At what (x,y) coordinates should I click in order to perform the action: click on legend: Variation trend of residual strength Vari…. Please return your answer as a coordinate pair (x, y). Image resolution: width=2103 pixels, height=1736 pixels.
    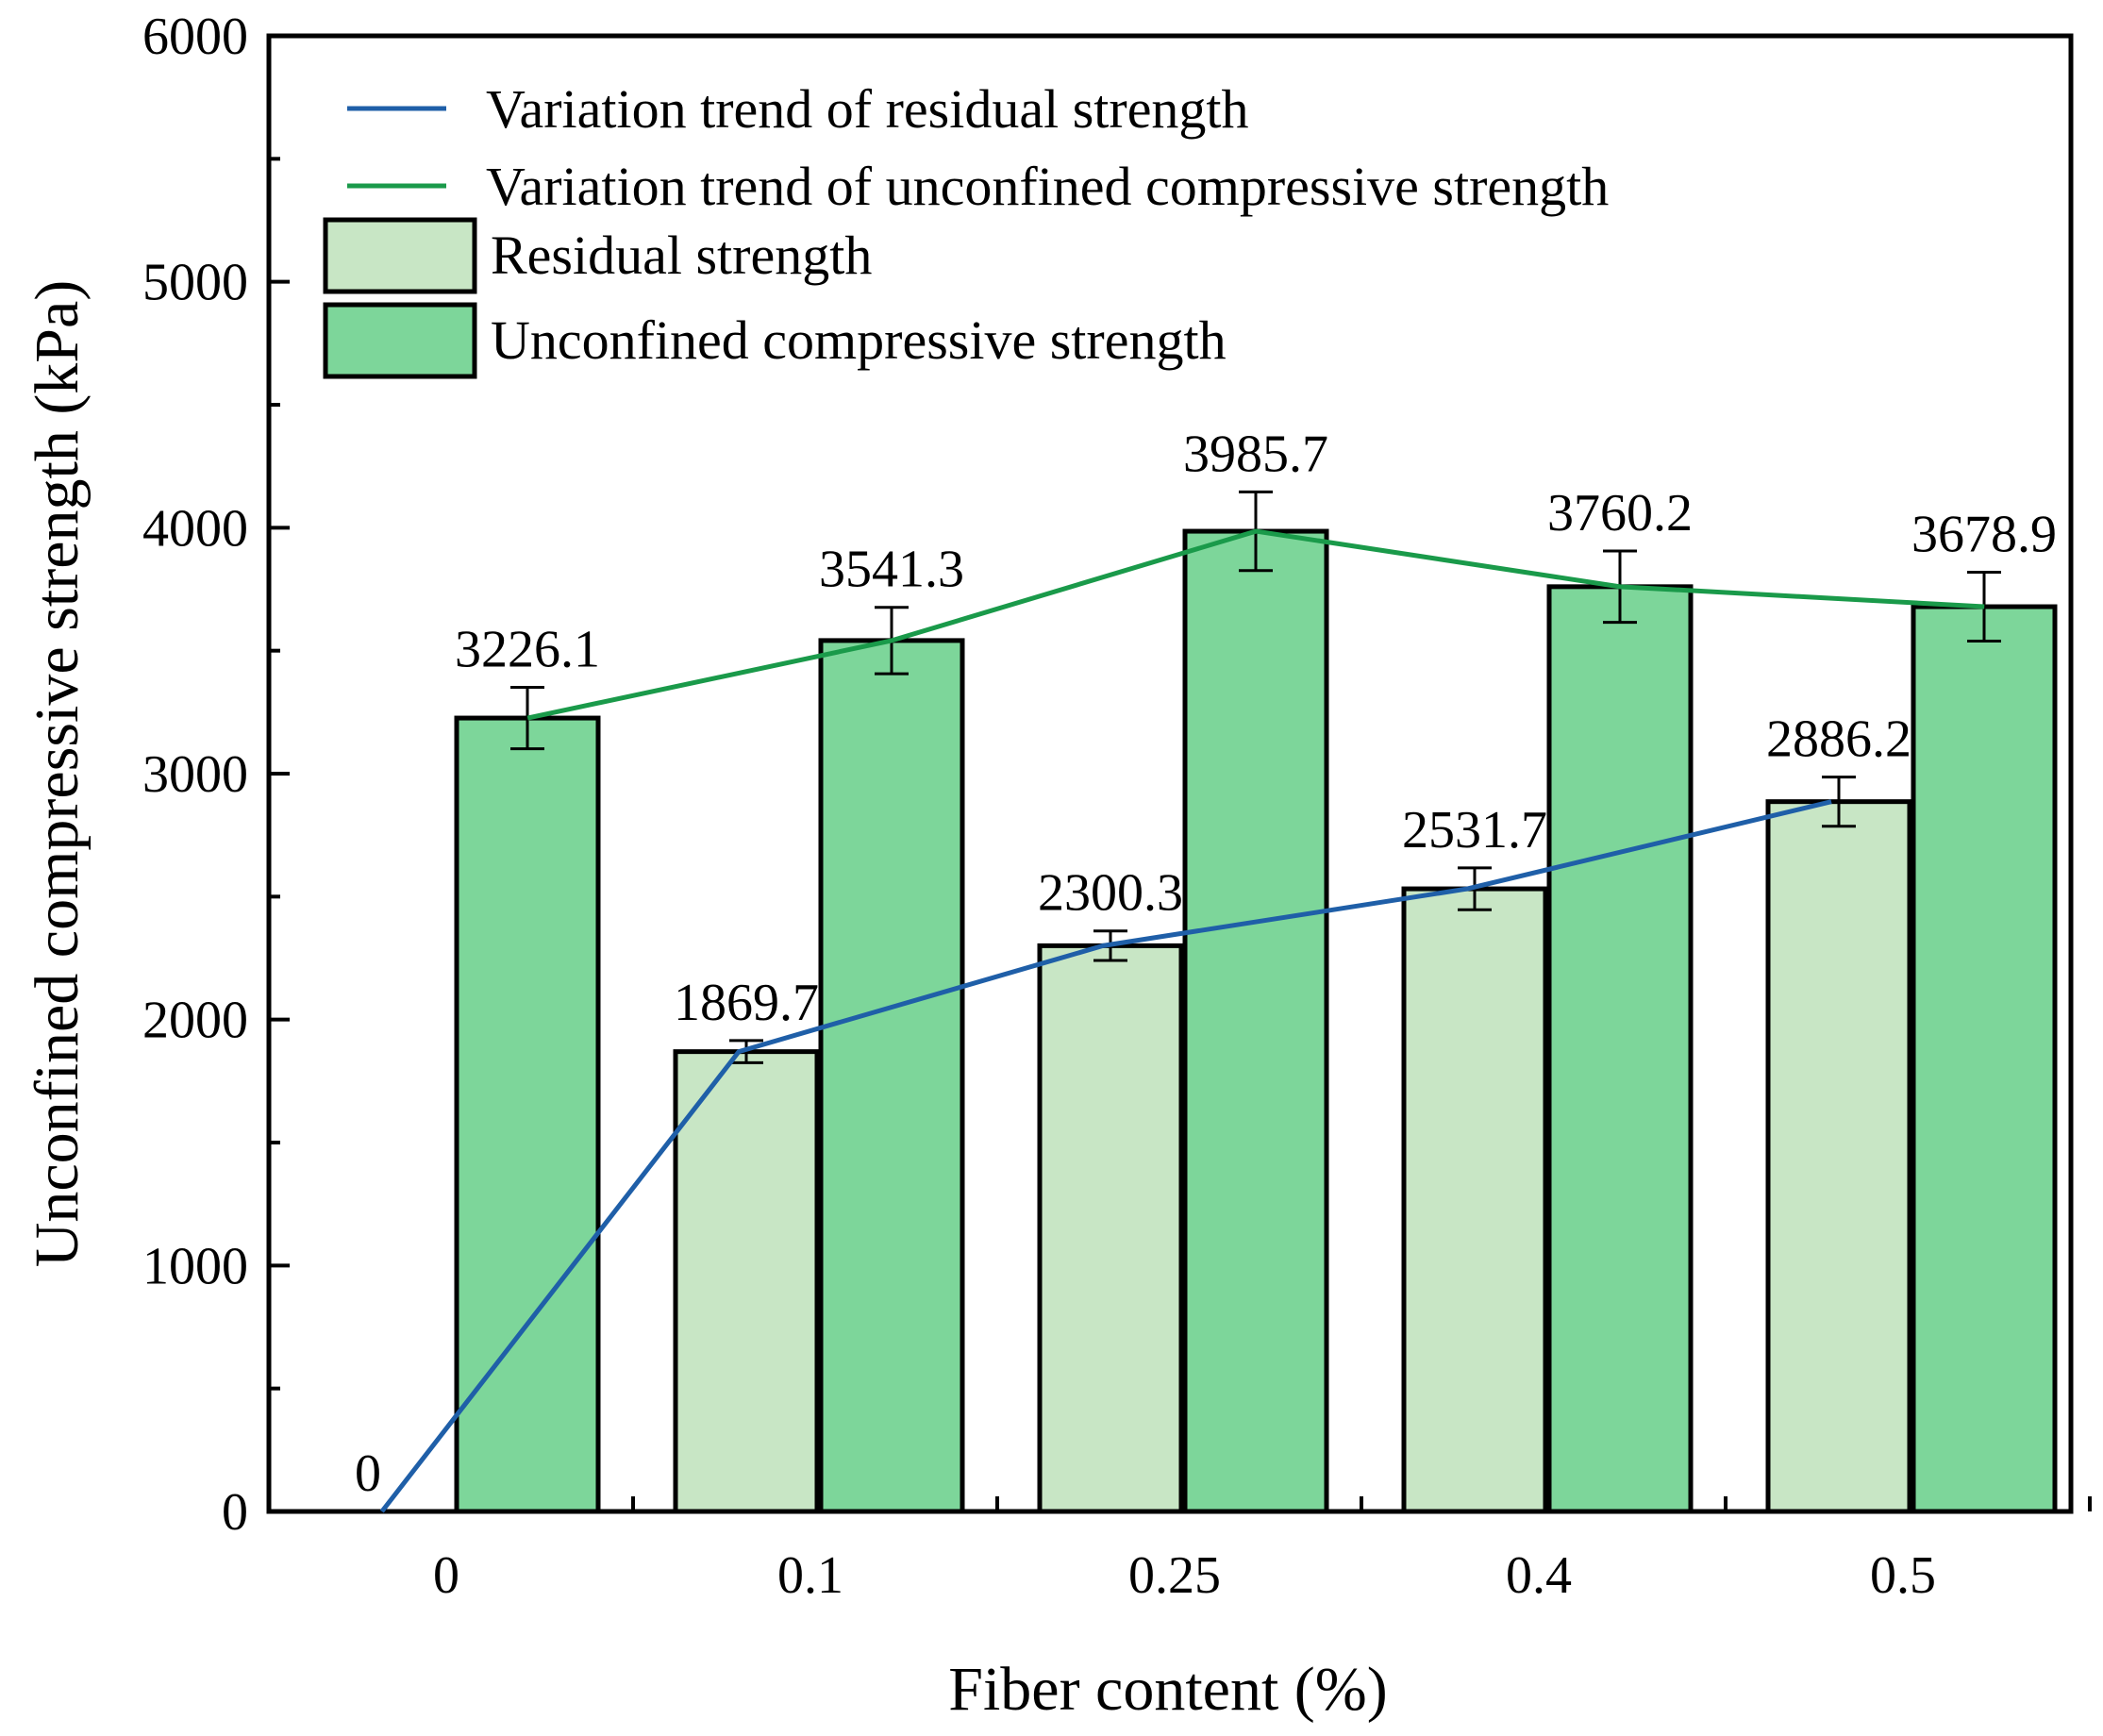
    Looking at the image, I should click on (966, 229).